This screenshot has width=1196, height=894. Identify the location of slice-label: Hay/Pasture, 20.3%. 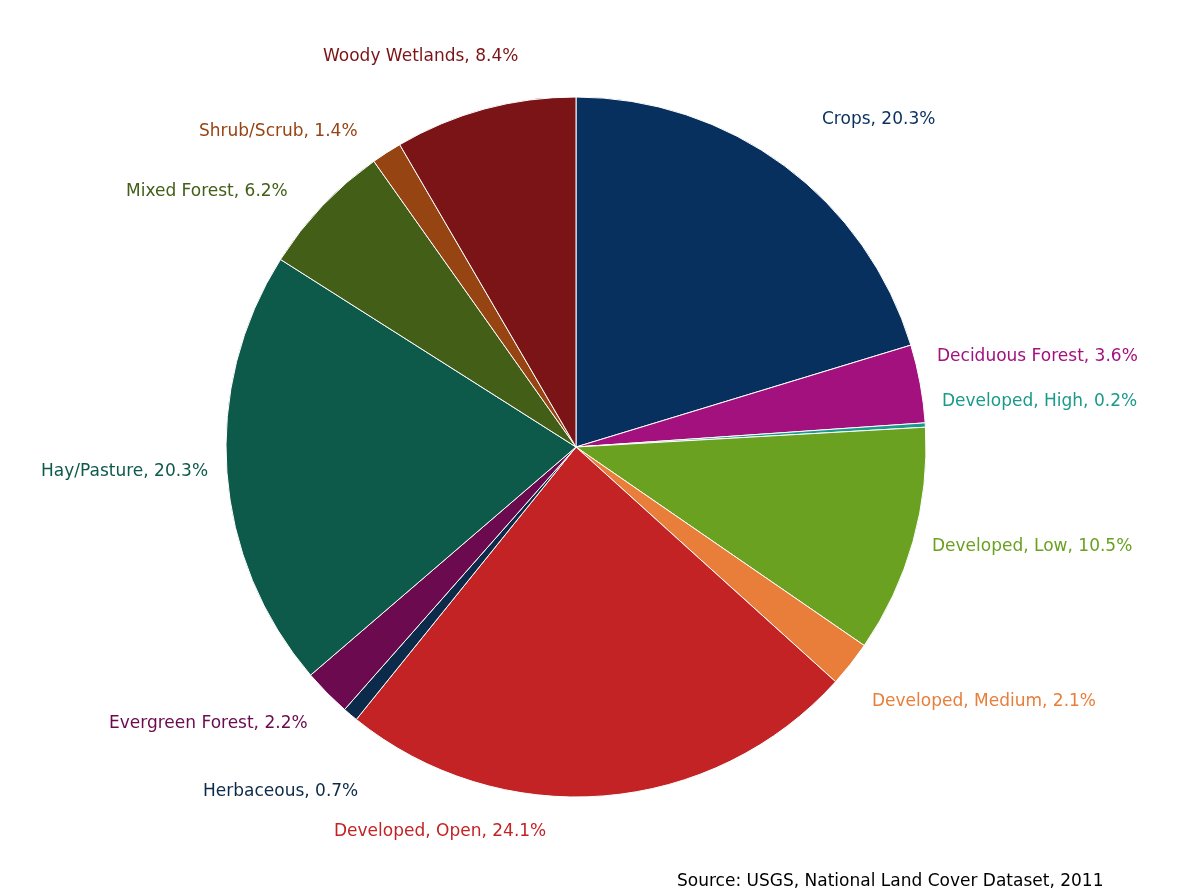
(125, 470).